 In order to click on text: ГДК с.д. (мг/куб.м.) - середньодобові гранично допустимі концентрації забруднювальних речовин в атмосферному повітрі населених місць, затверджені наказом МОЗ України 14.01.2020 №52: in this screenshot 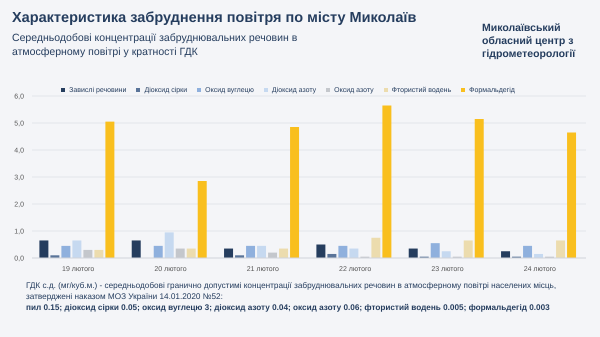, I will do `click(292, 291)`.